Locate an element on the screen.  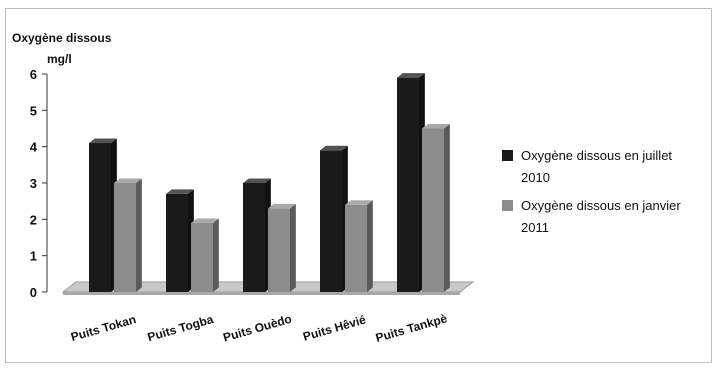
x-tick-label: Puits Ouèdo is located at coordinates (258, 328).